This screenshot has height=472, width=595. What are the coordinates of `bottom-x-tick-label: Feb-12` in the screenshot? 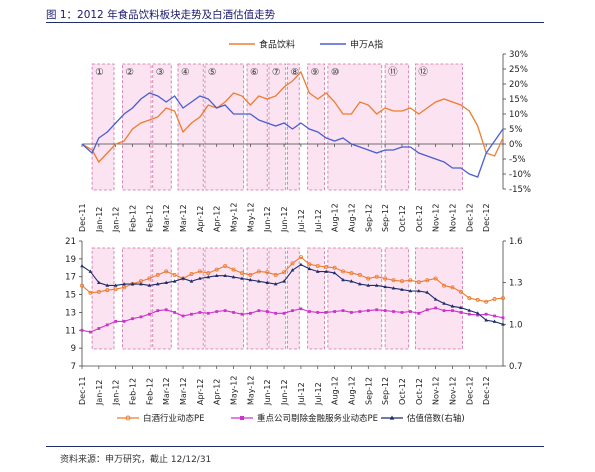 It's located at (133, 391).